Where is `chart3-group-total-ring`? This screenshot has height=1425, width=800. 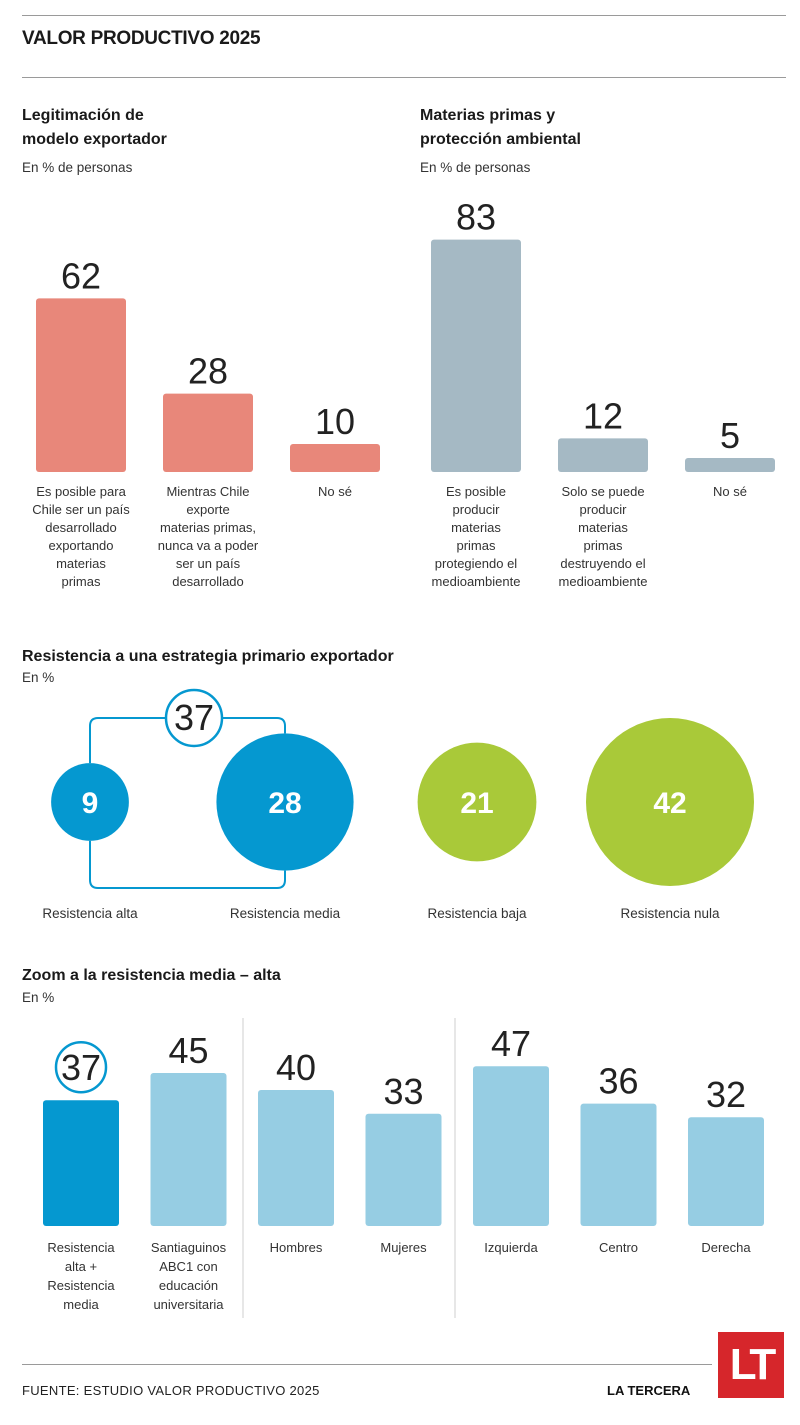
chart3-group-total-ring is located at coordinates (194, 718).